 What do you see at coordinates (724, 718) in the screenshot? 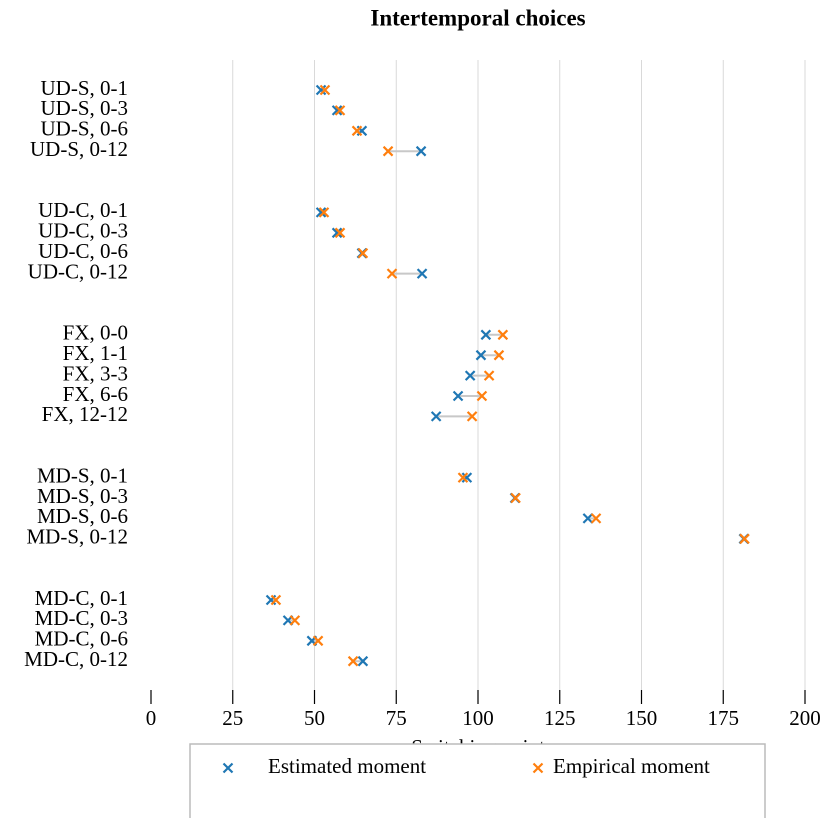
I see `x-tick-label: 175` at bounding box center [724, 718].